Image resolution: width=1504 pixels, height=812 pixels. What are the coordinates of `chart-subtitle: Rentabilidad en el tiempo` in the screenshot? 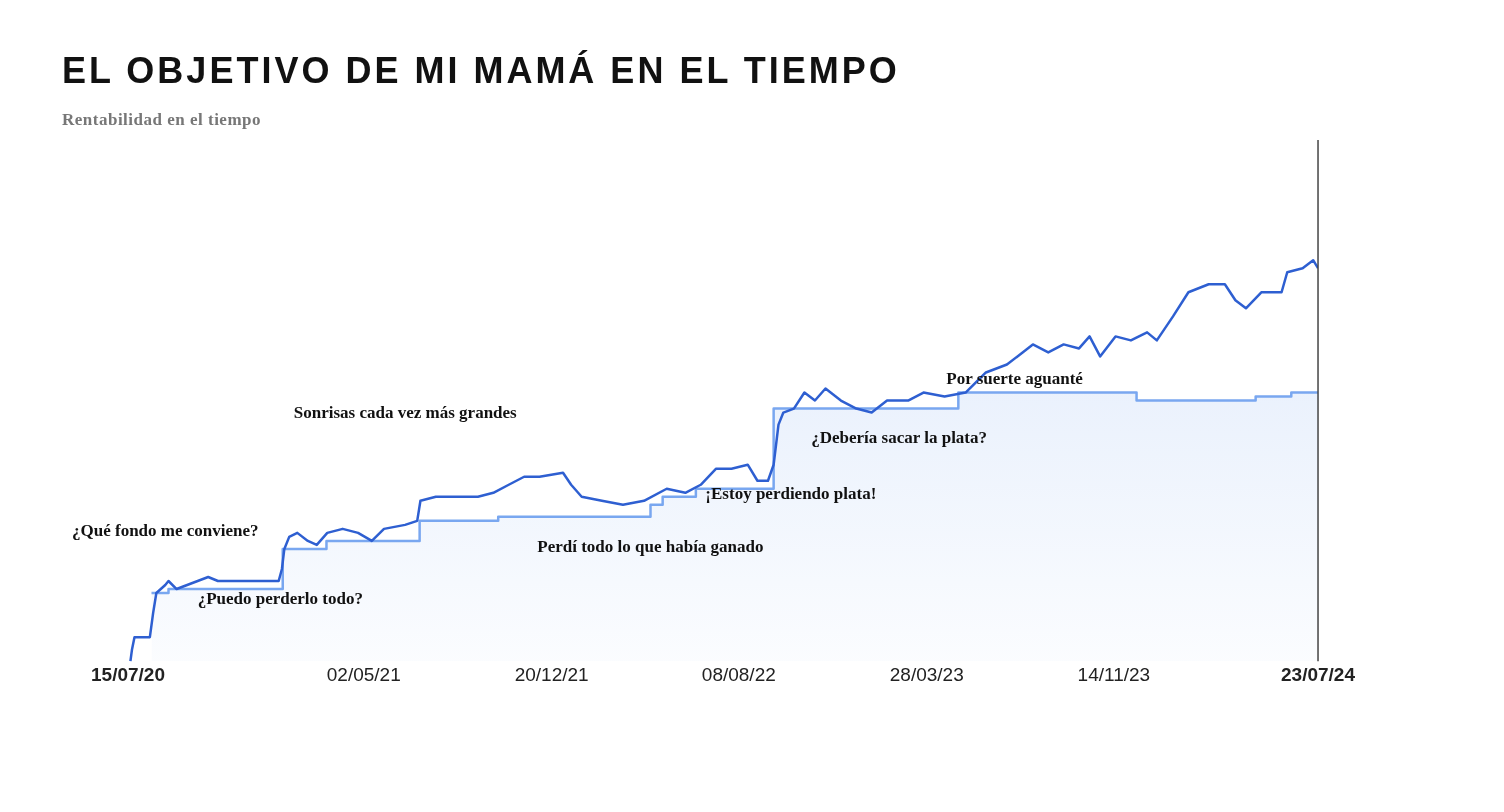 It's located at (162, 120).